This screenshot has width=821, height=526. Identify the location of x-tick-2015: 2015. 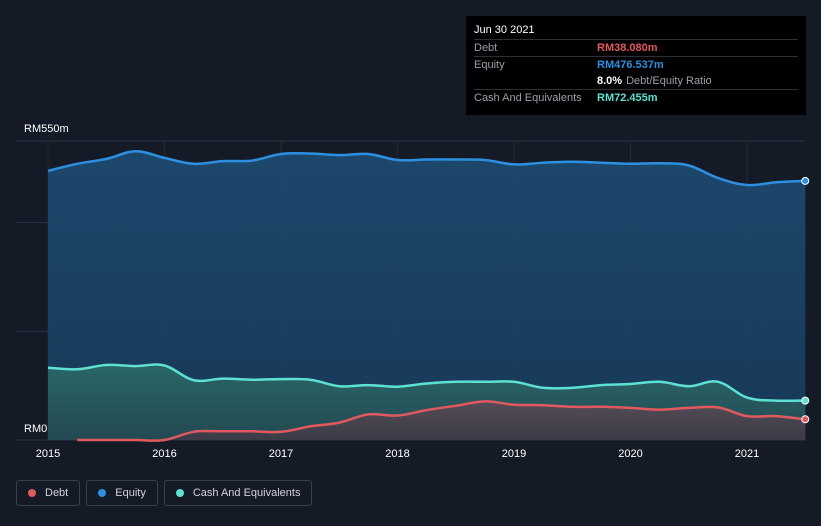
(48, 454).